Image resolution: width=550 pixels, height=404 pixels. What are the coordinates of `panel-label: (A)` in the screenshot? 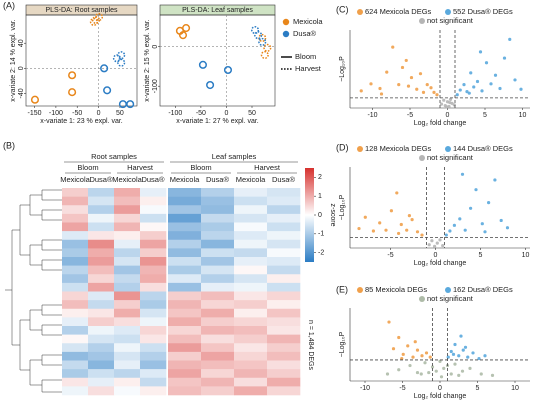 It's located at (9, 5).